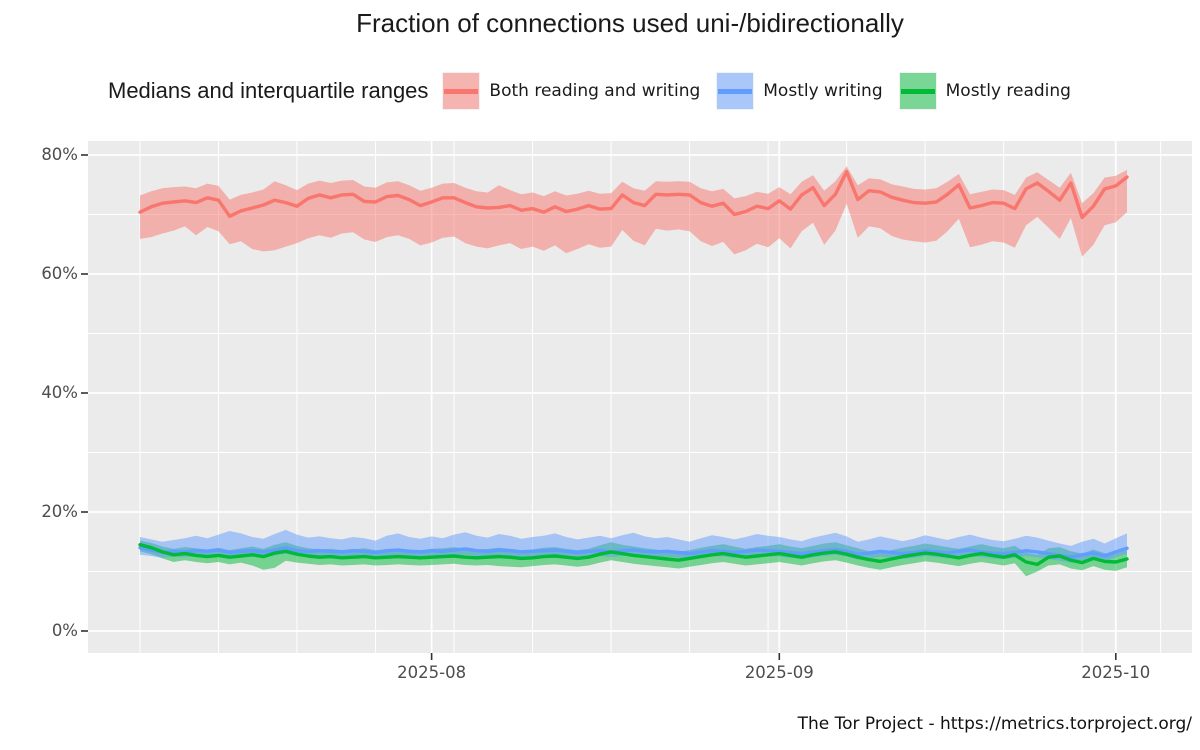  What do you see at coordinates (59, 273) in the screenshot?
I see `y-axis-tick-label-60: 60%` at bounding box center [59, 273].